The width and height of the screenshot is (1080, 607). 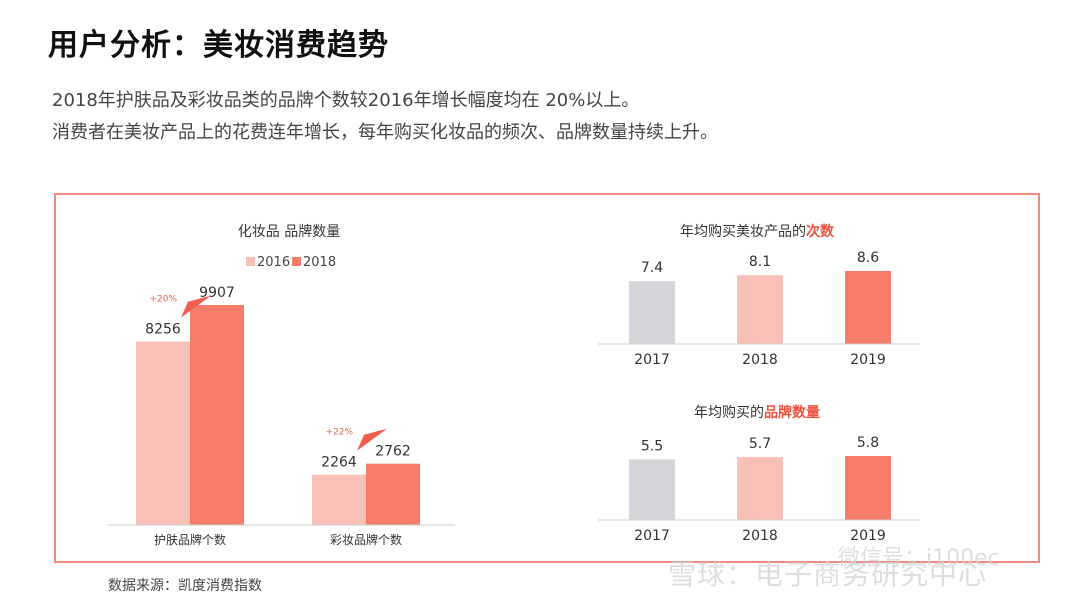 What do you see at coordinates (729, 413) in the screenshot?
I see `chart3-title-prefix: 年均购买的` at bounding box center [729, 413].